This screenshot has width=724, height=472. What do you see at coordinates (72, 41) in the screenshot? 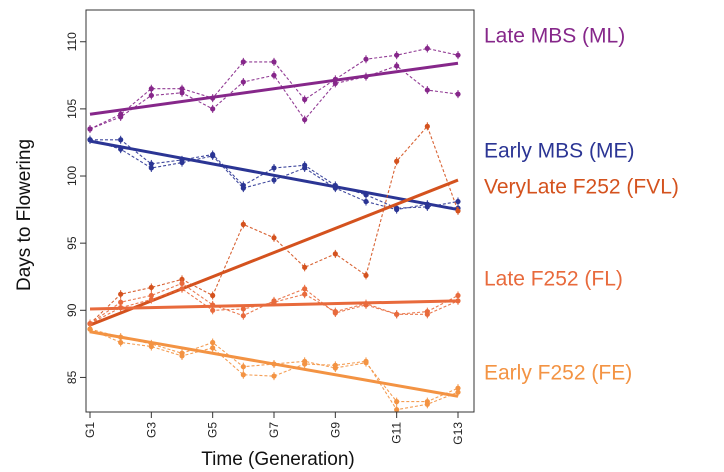
I see `y-tick-label-110: 110` at bounding box center [72, 41].